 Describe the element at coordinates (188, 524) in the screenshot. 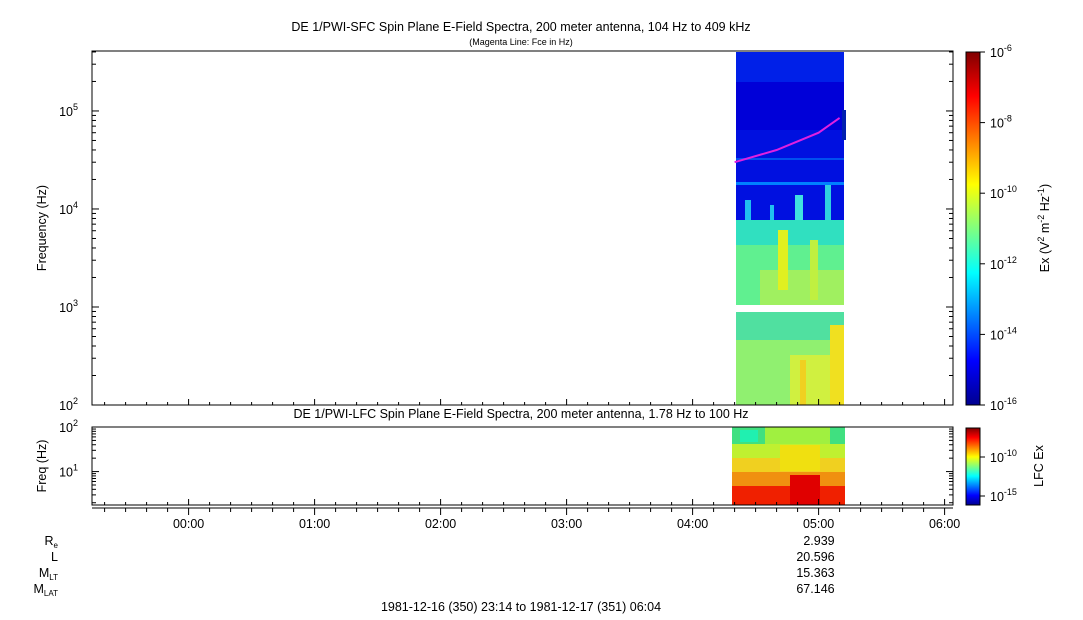

I see `time-tick-label: 00:00` at that location.